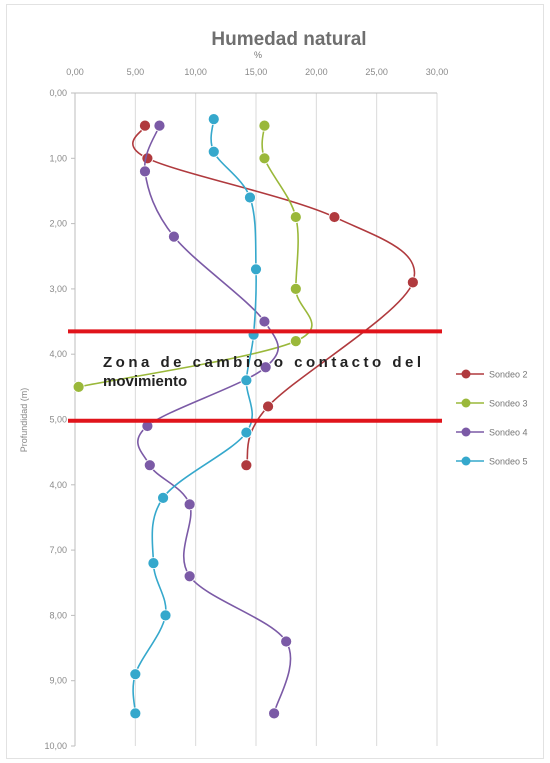 The width and height of the screenshot is (550, 763). I want to click on legend-label-sondeo-5: Sondeo 5, so click(508, 462).